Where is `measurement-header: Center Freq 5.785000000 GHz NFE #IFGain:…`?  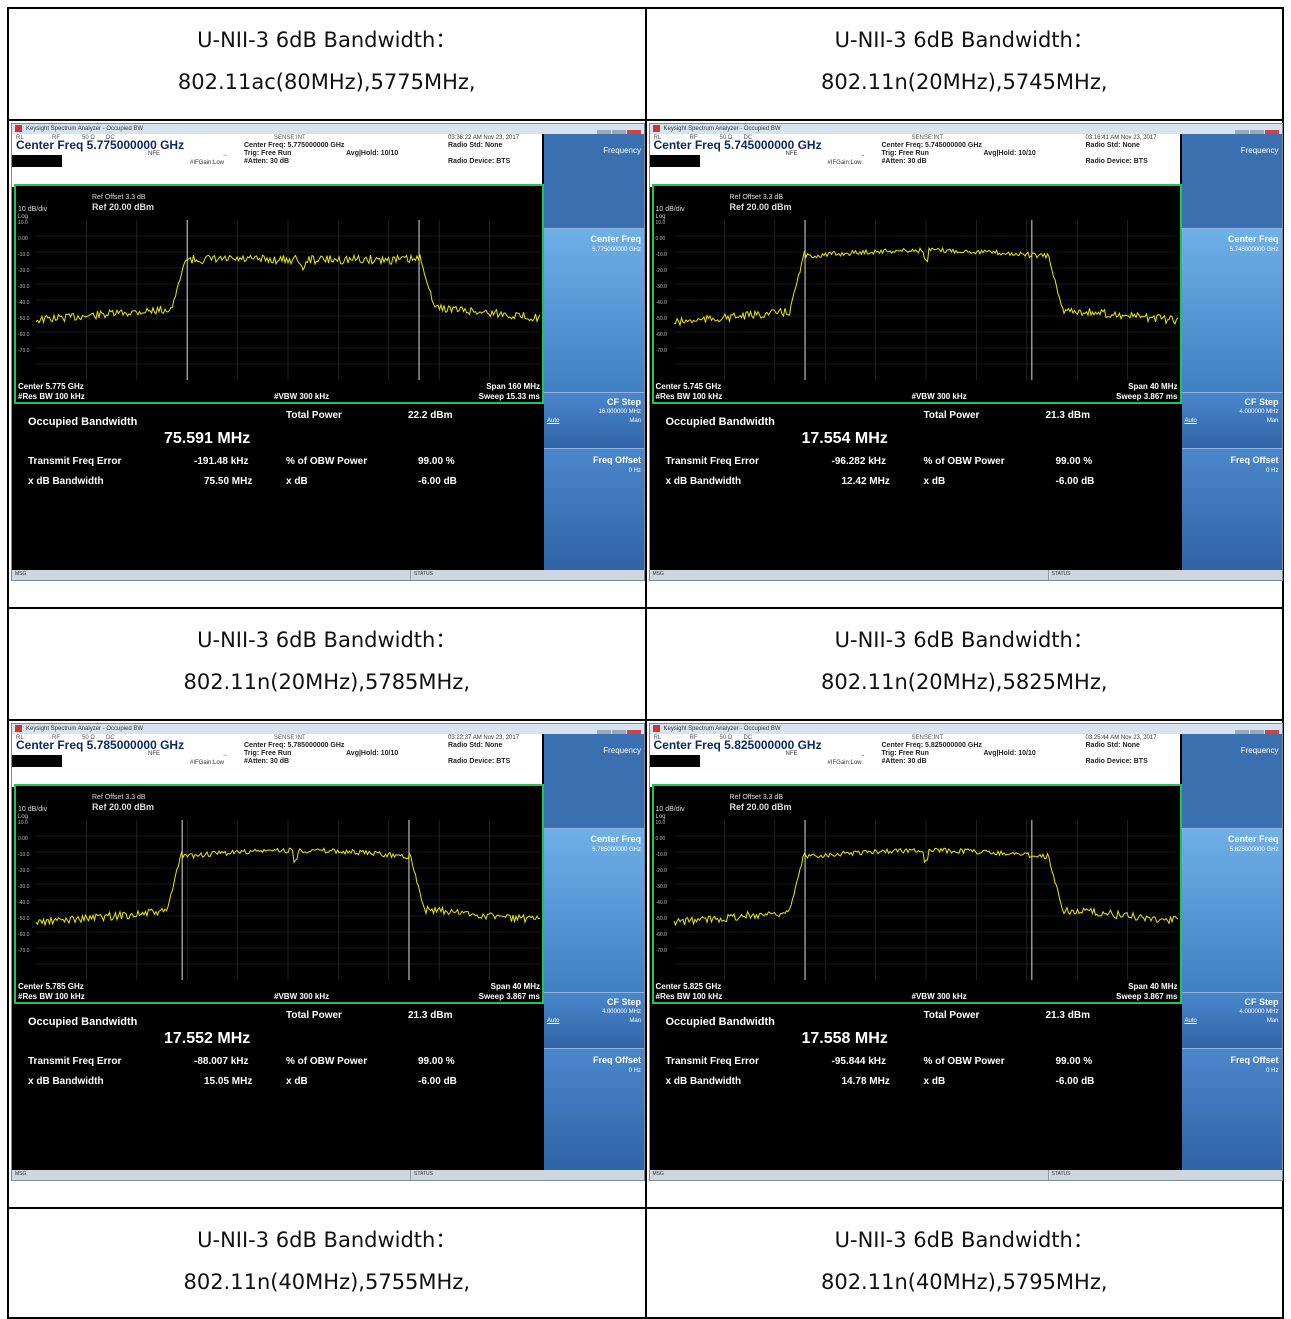 measurement-header: Center Freq 5.785000000 GHz NFE #IFGain:… is located at coordinates (277, 762).